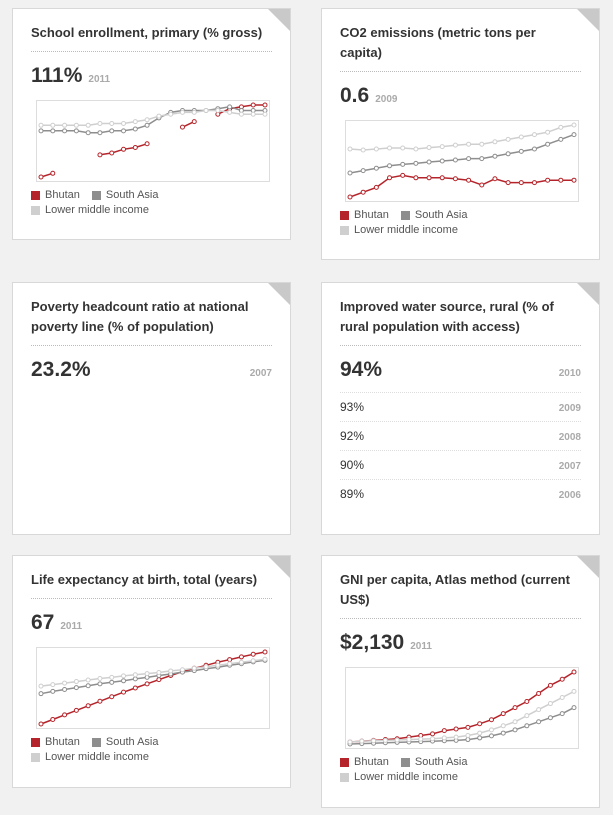  I want to click on history-year: 2008, so click(569, 437).